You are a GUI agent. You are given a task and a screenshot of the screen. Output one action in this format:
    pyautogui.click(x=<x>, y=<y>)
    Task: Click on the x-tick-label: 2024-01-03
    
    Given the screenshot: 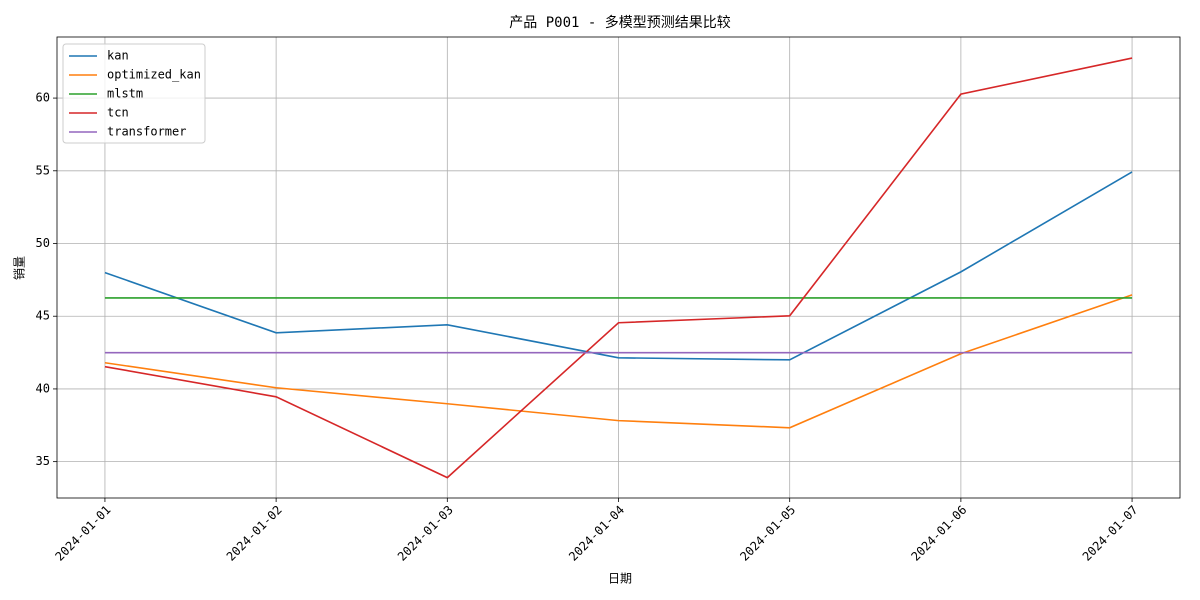 What is the action you would take?
    pyautogui.click(x=425, y=533)
    